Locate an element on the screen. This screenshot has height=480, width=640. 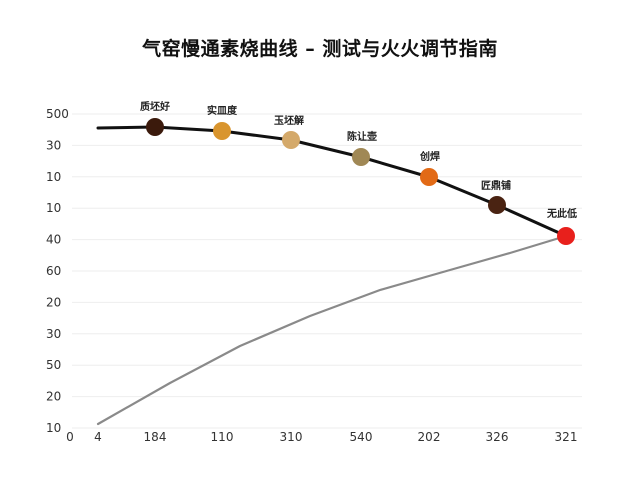
y-tick-label: 60 is located at coordinates (53, 271).